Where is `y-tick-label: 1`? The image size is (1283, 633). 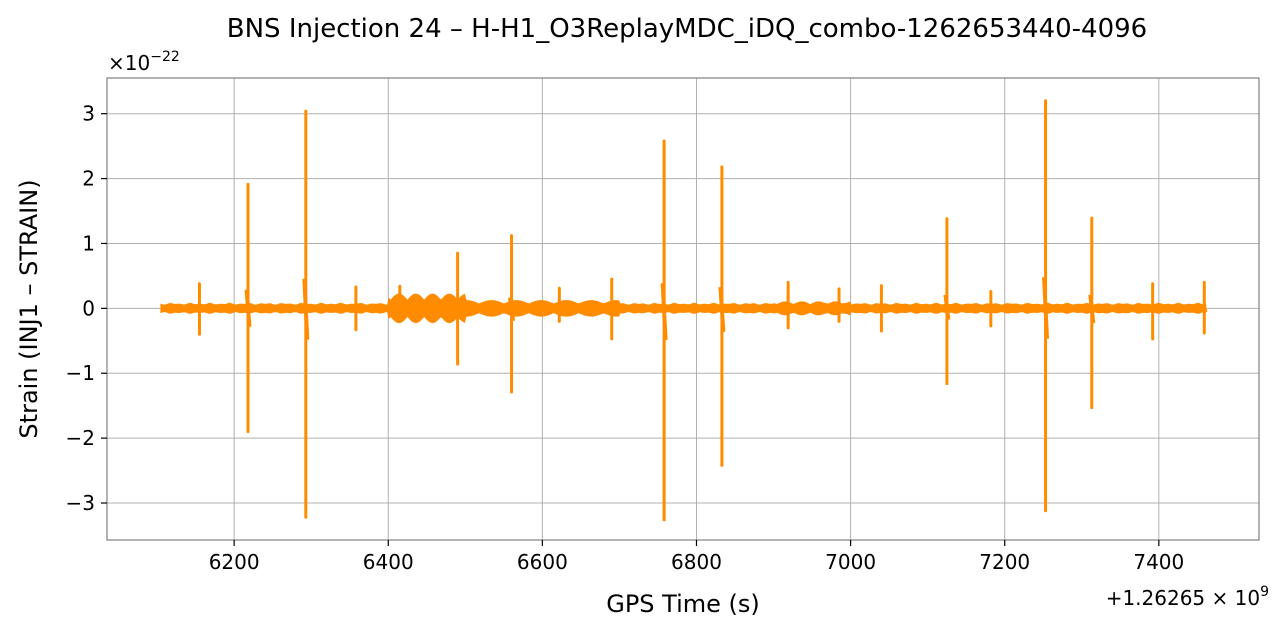 y-tick-label: 1 is located at coordinates (88, 243).